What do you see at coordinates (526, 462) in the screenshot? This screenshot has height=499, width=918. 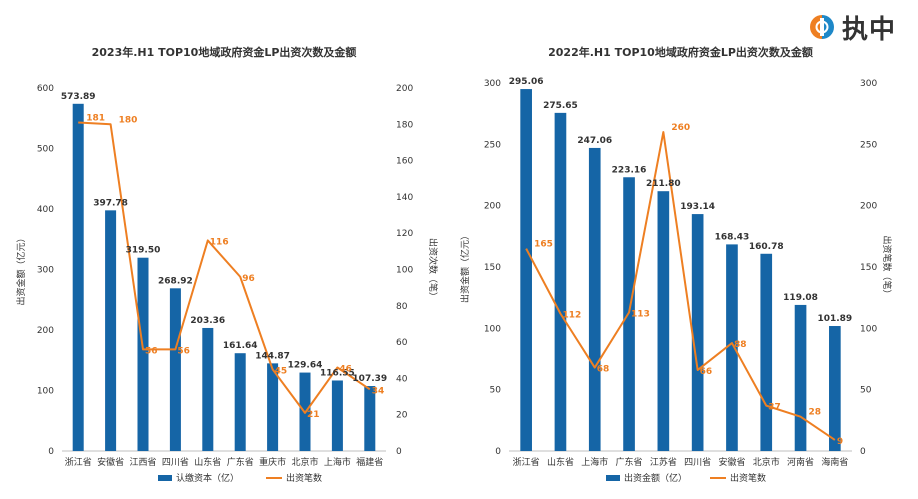 I see `x-tick-label: 浙江省` at bounding box center [526, 462].